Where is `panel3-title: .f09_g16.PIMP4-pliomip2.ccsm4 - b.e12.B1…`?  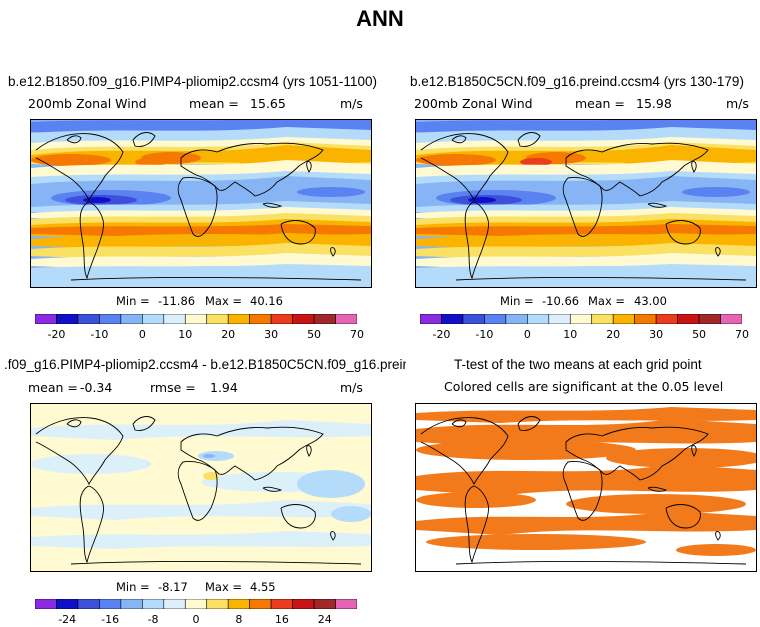 panel3-title: .f09_g16.PIMP4-pliomip2.ccsm4 - b.e12.B1… is located at coordinates (205, 364).